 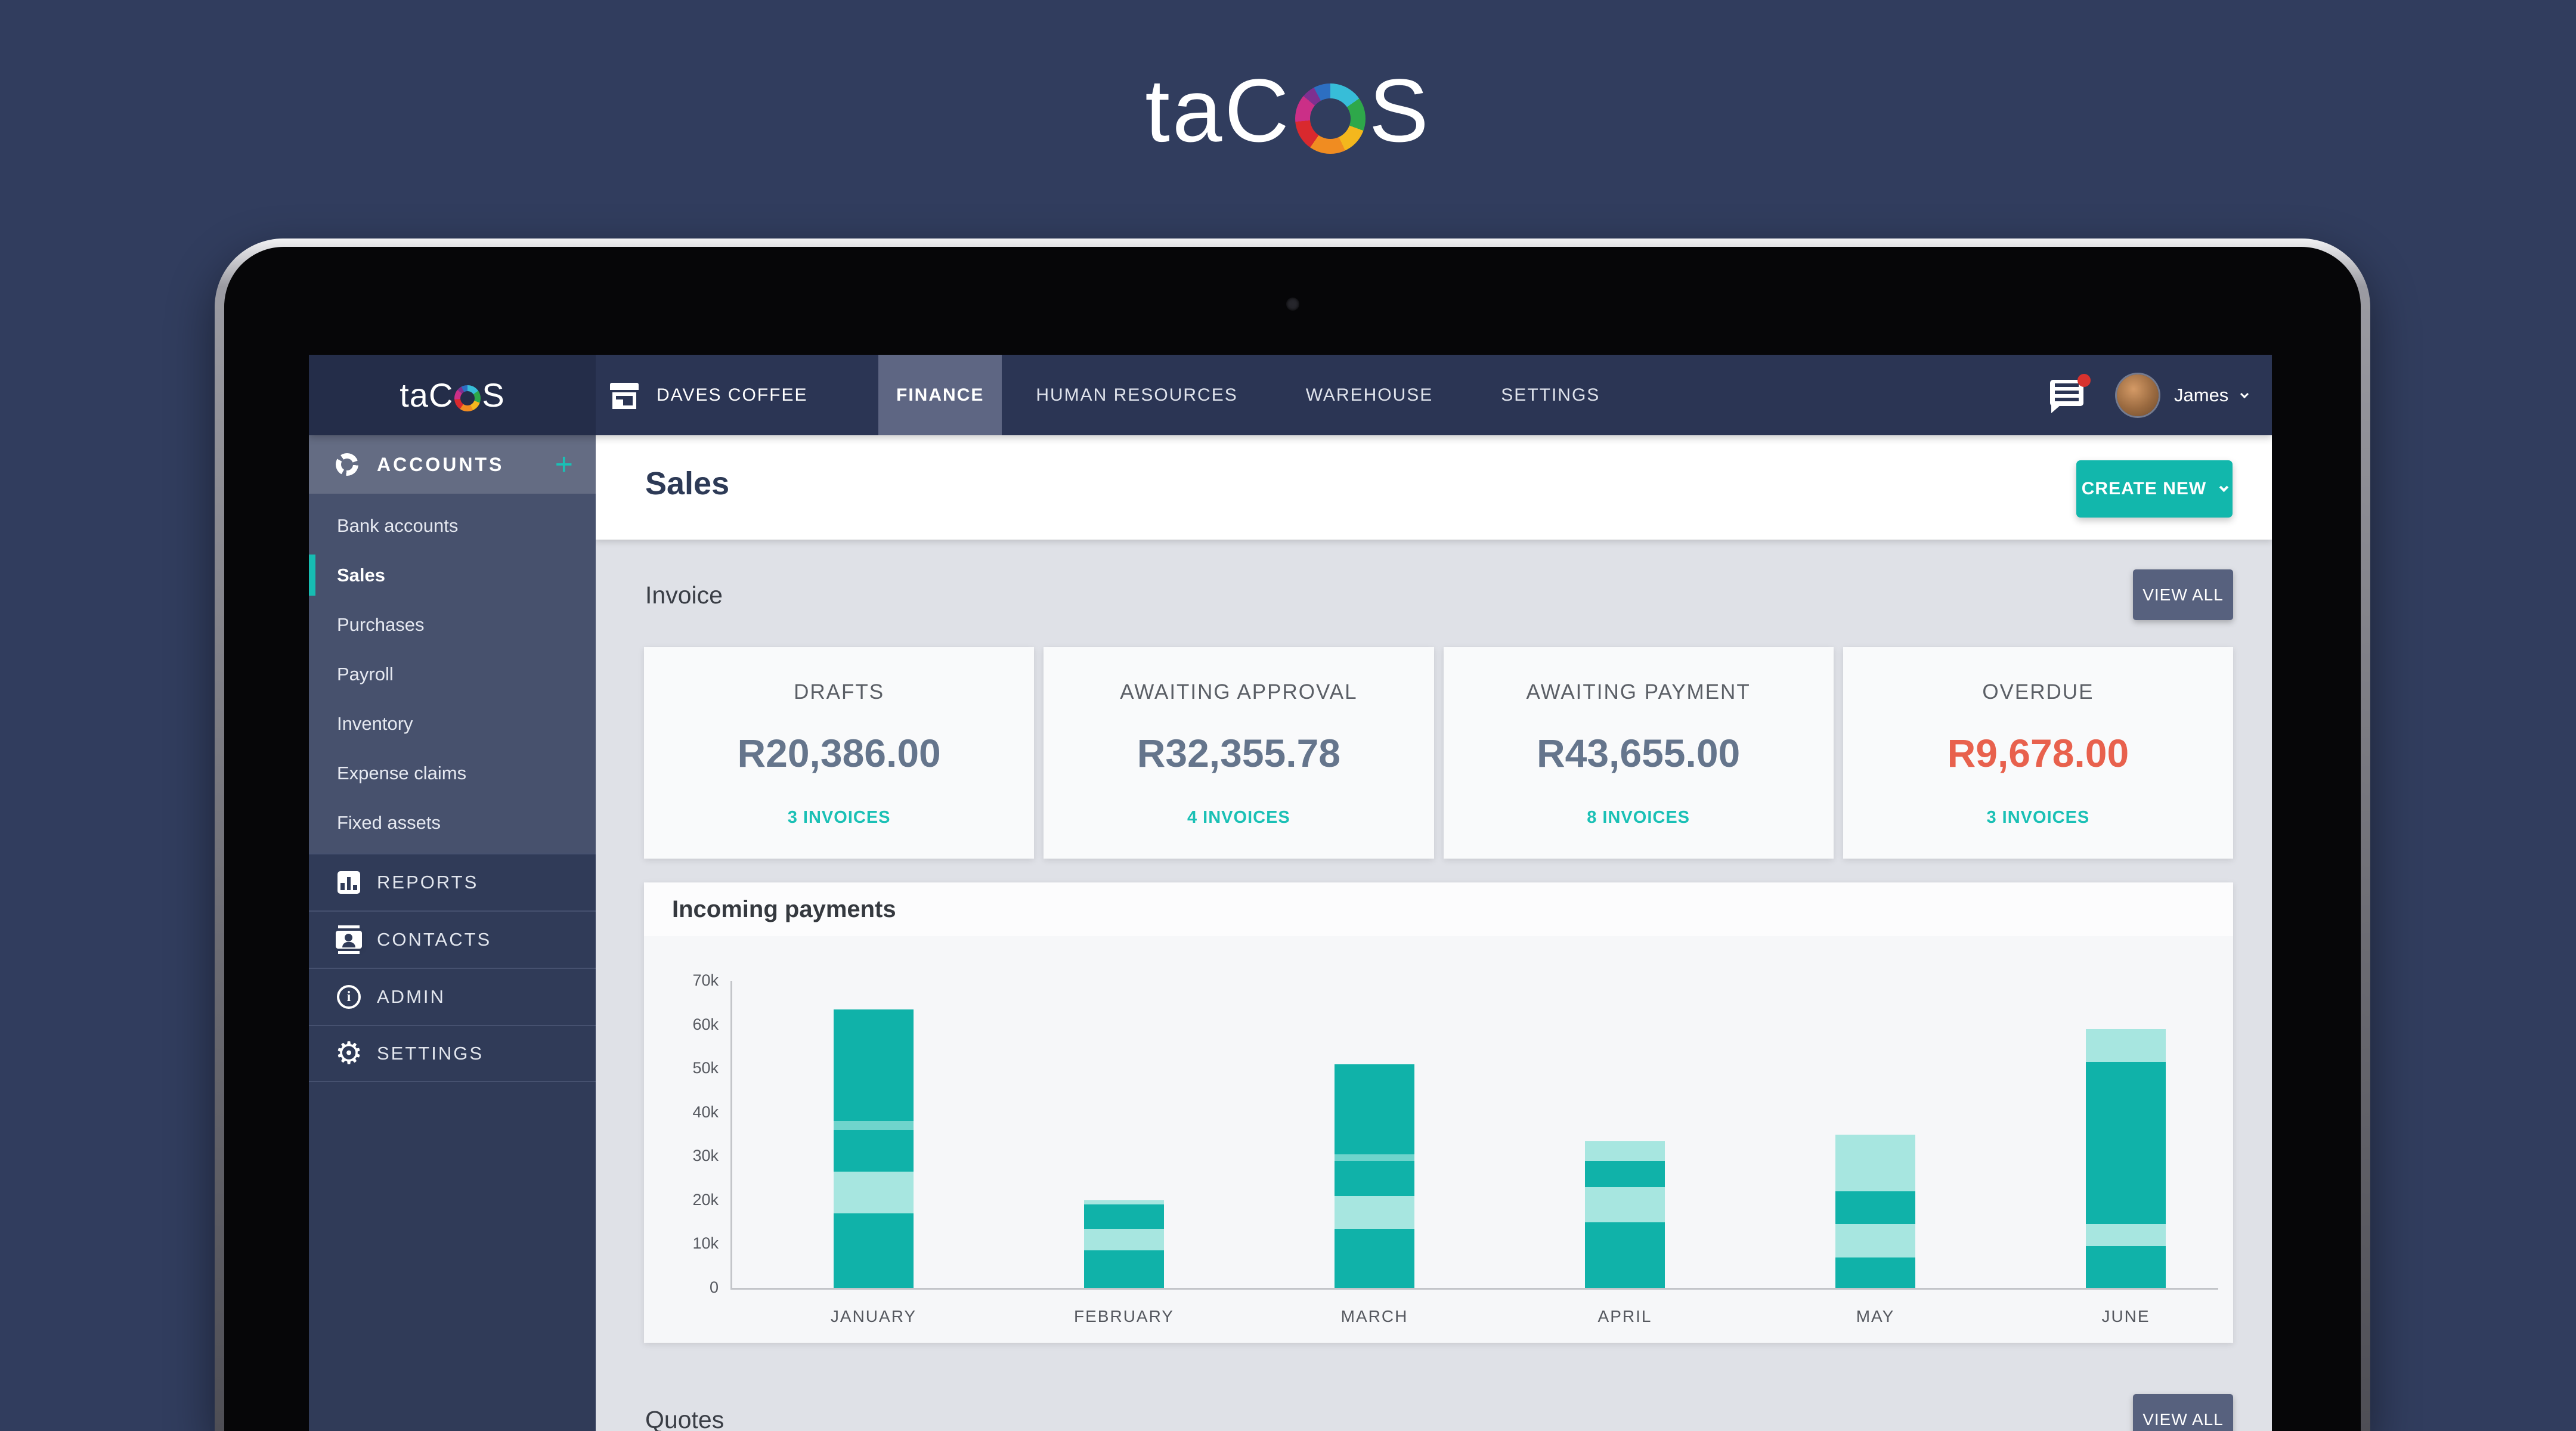 I want to click on brand-logo-ring-icon, so click(x=1330, y=118).